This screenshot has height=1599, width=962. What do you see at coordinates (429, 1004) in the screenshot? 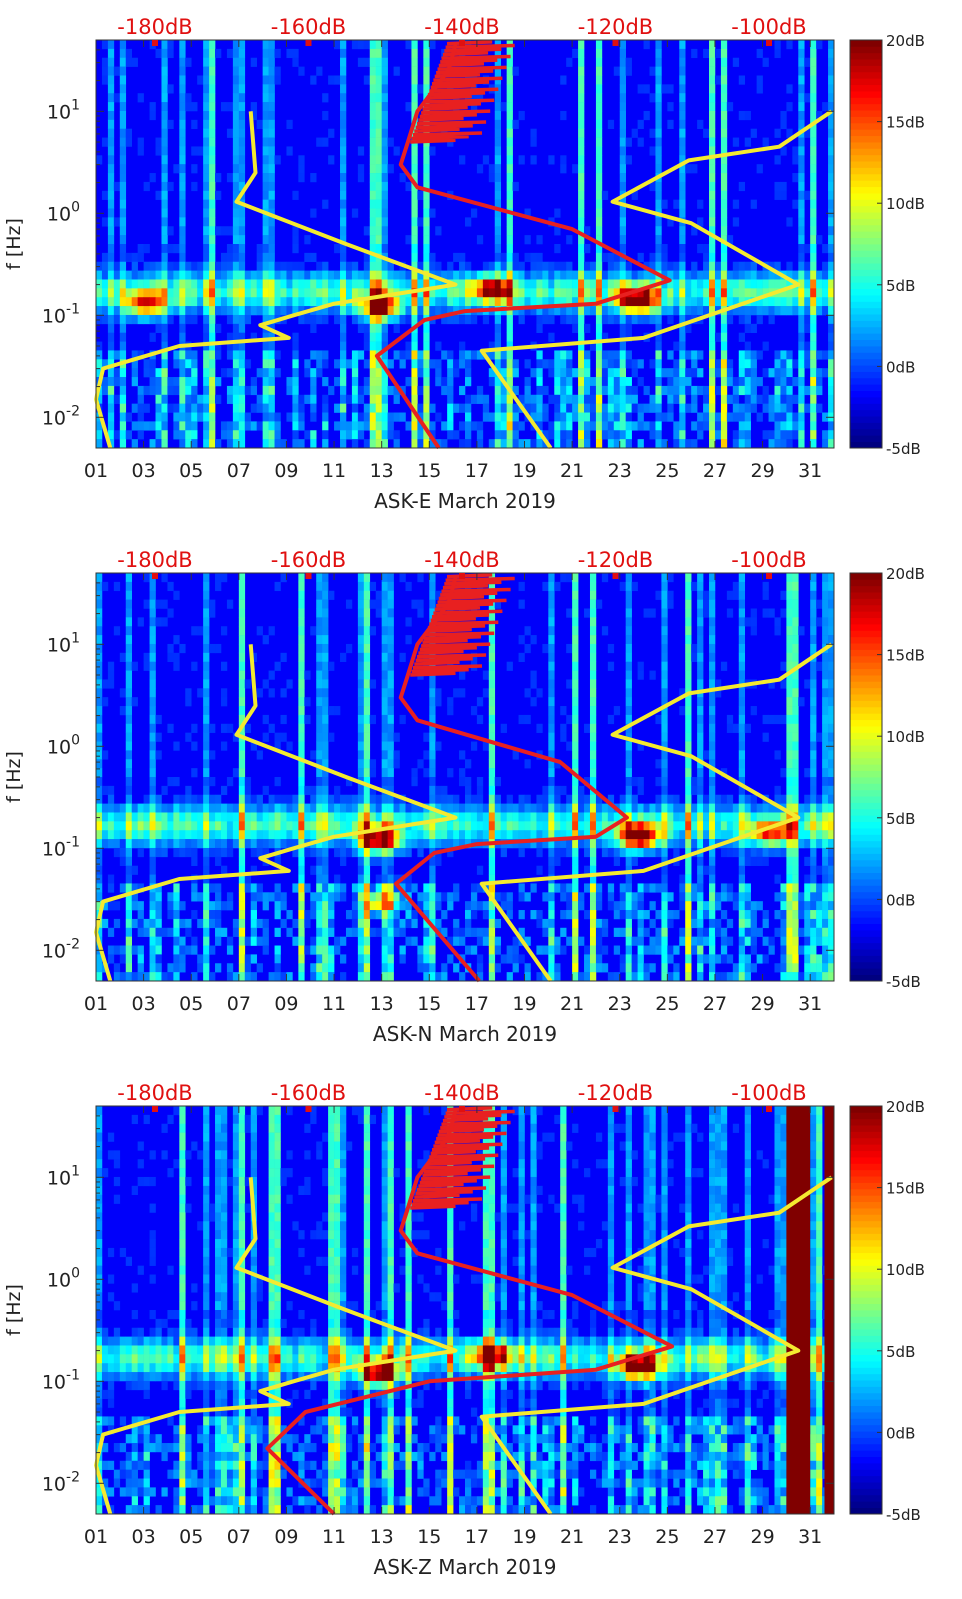
I see `x-tick-label: 15` at bounding box center [429, 1004].